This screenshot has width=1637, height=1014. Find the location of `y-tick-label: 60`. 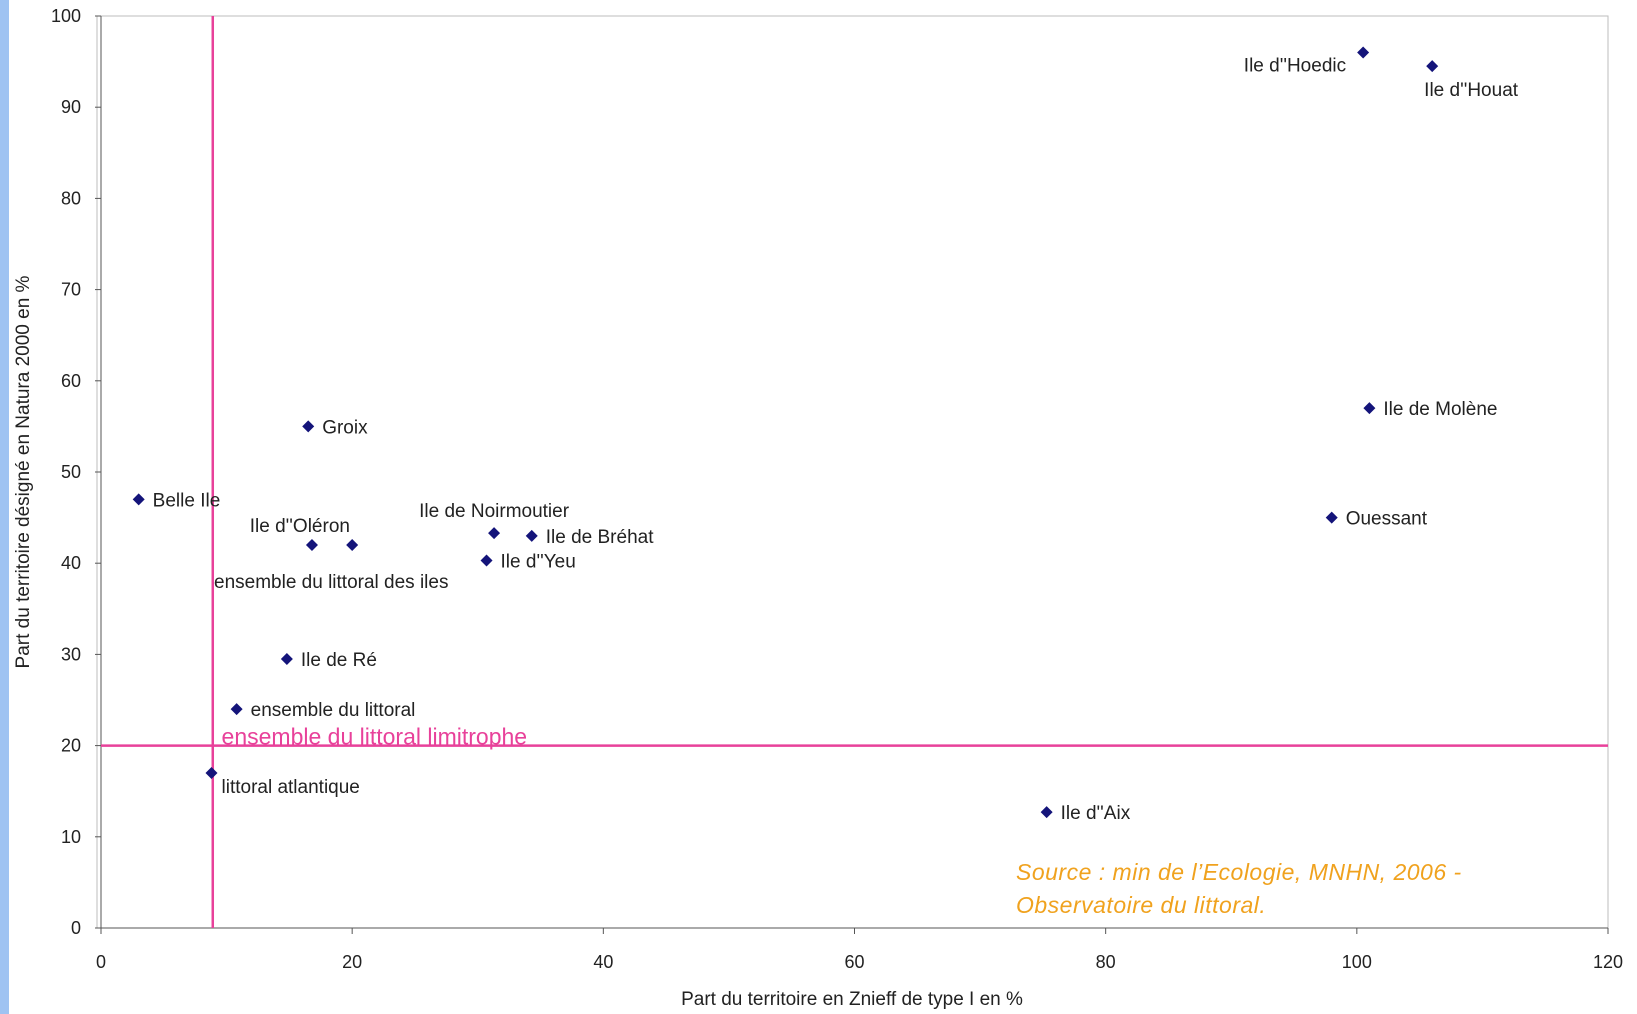

y-tick-label: 60 is located at coordinates (71, 381).